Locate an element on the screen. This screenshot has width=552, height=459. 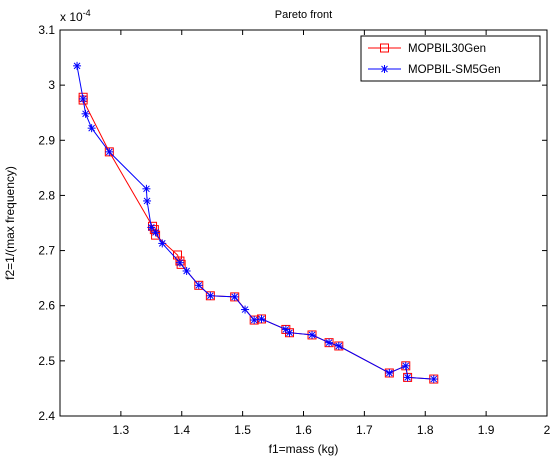
legend-box is located at coordinates (450, 58).